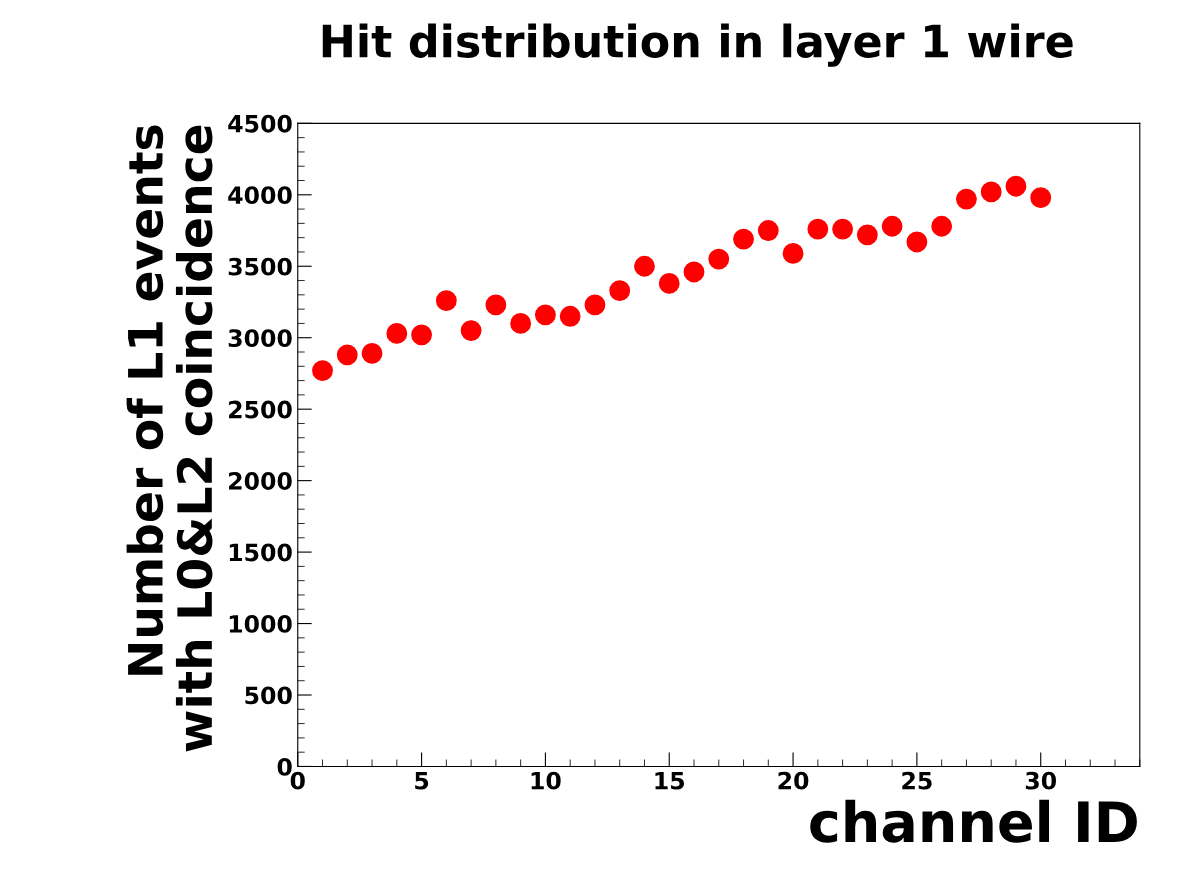  What do you see at coordinates (670, 781) in the screenshot?
I see `x-tick-label: 15` at bounding box center [670, 781].